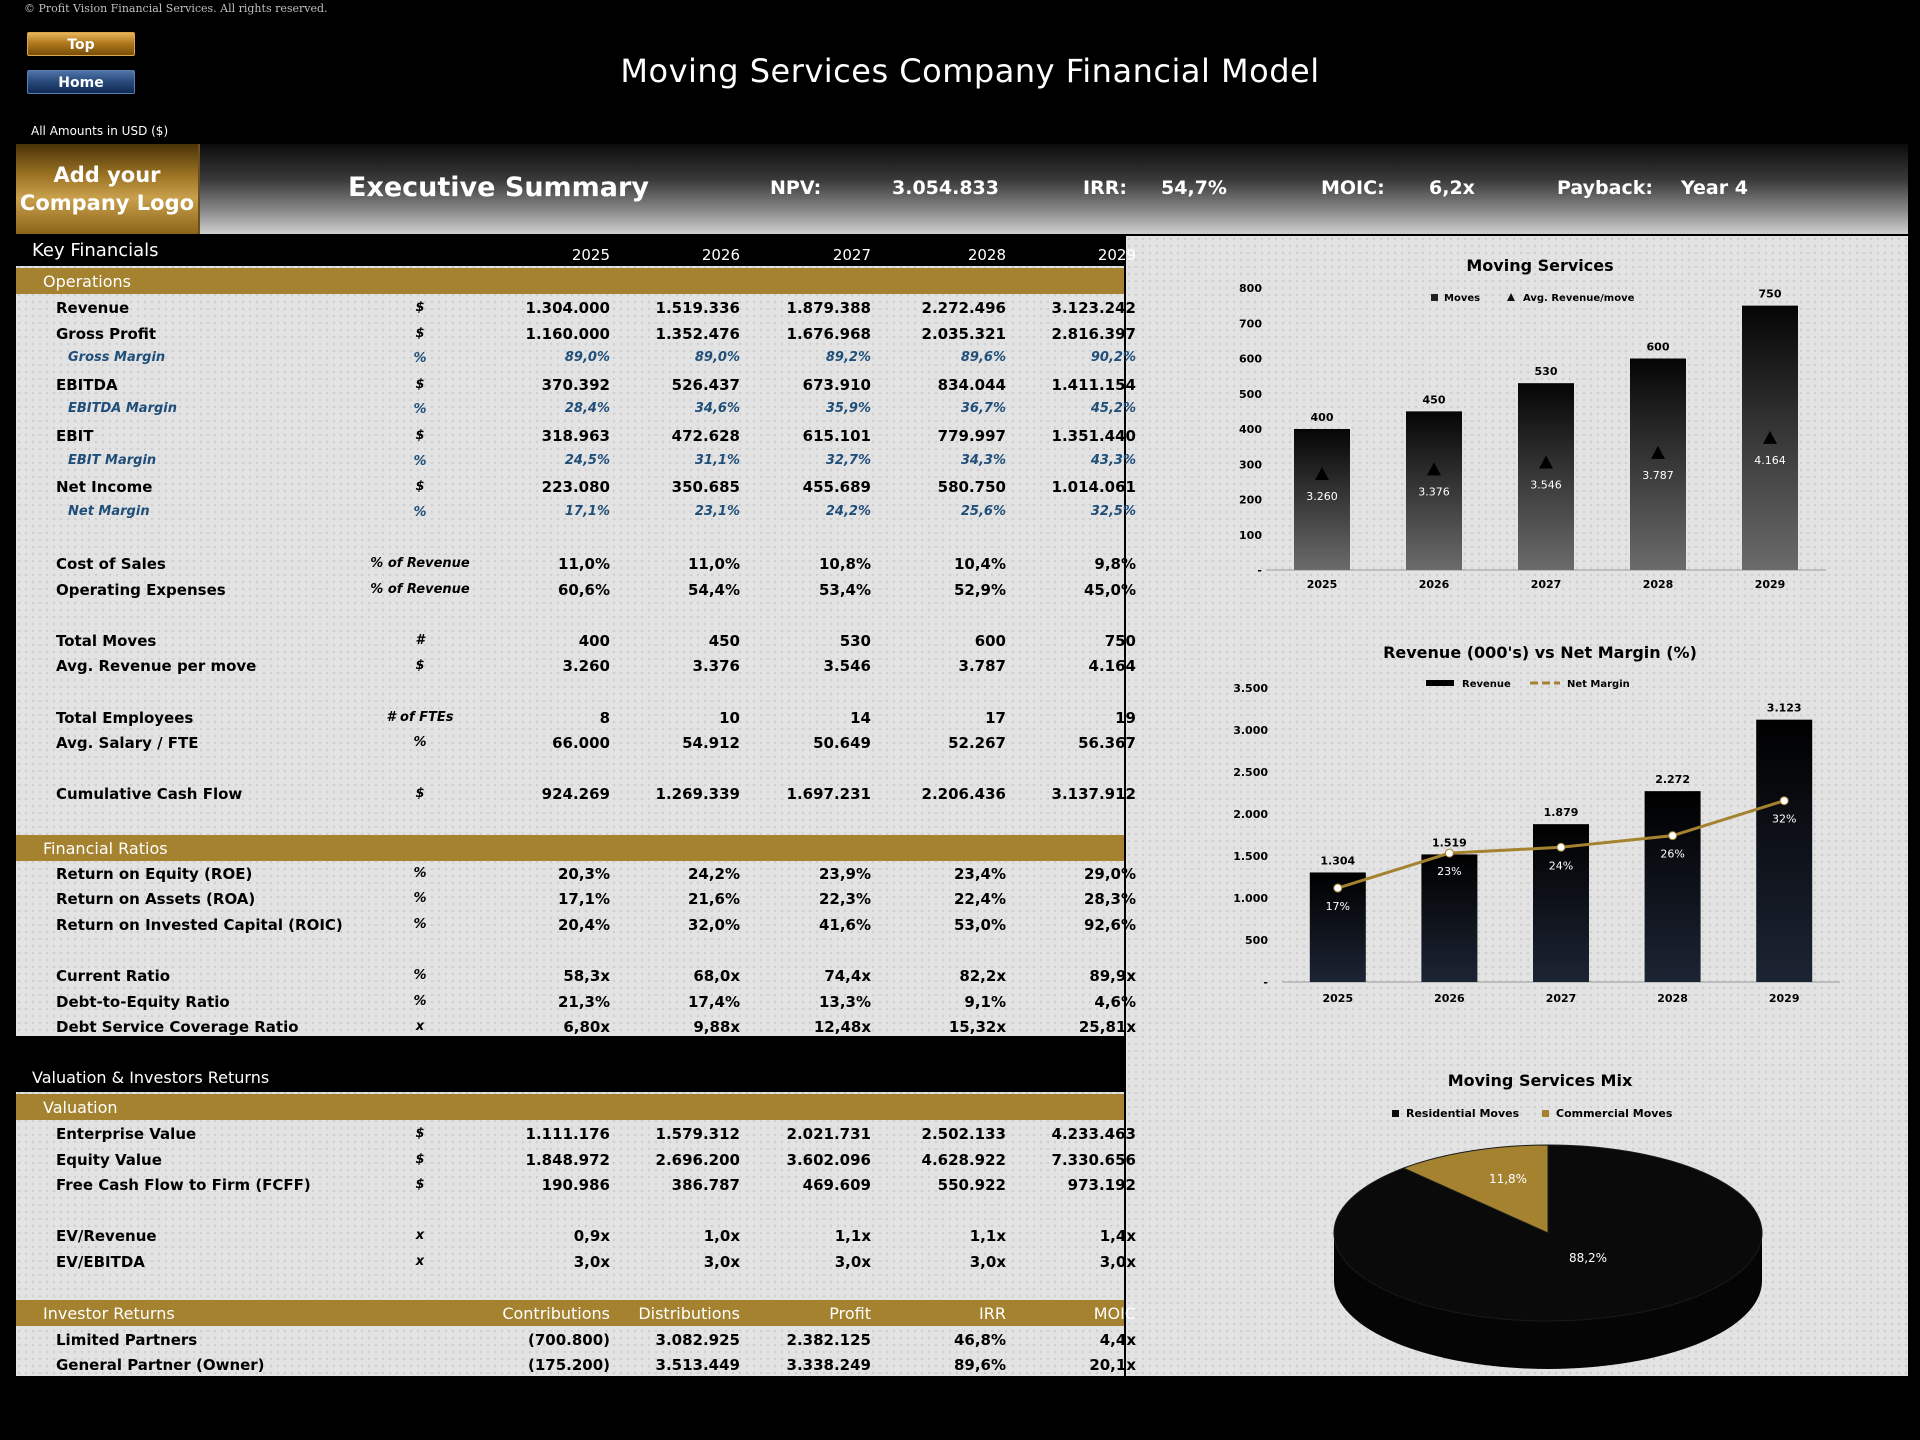 The width and height of the screenshot is (1920, 1440). Describe the element at coordinates (716, 666) in the screenshot. I see `row-value: 3.376` at that location.